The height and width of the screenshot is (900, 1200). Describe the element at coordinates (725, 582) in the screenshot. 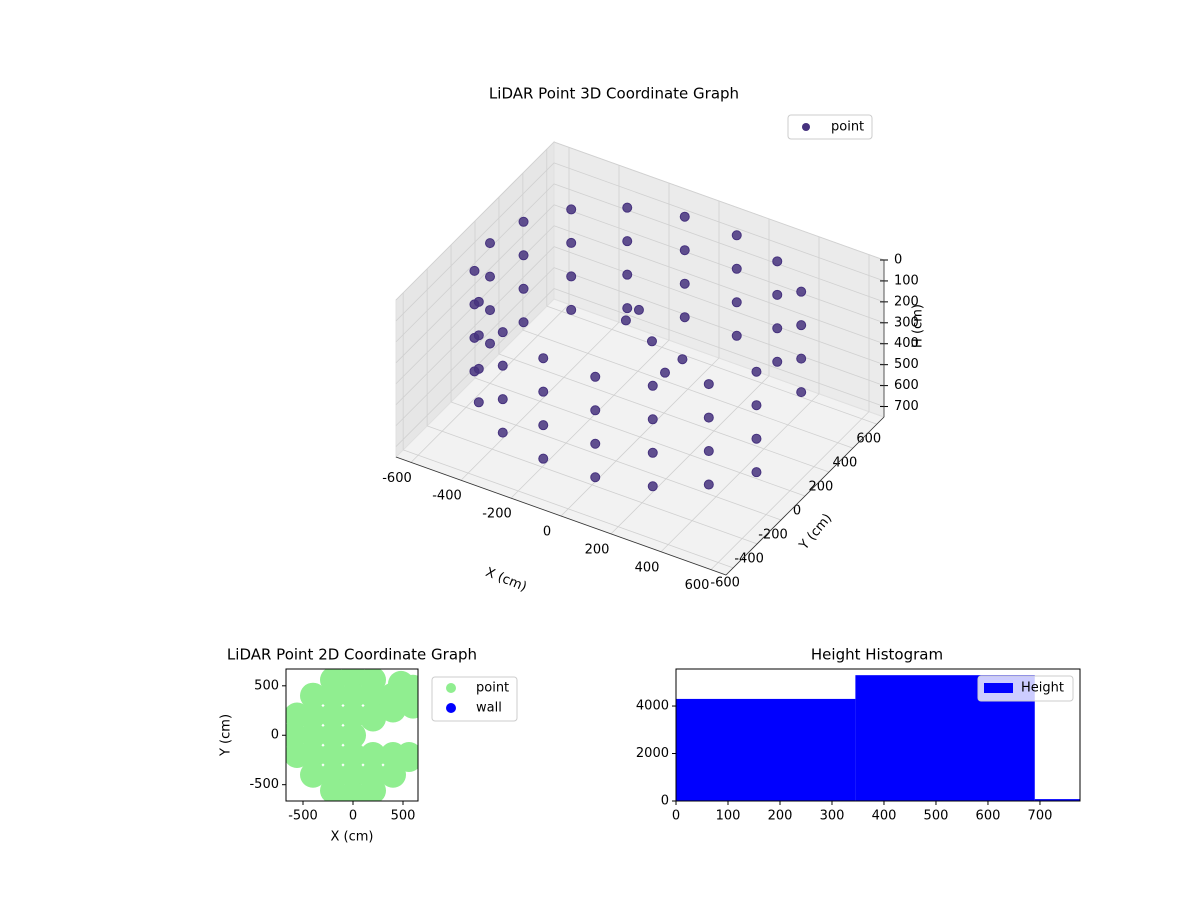

I see `y-tick-label: -600` at that location.